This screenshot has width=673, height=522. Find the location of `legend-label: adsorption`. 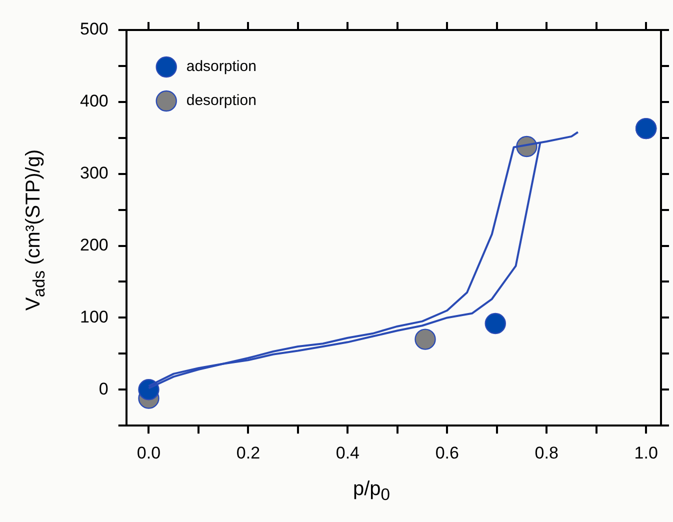

legend-label: adsorption is located at coordinates (221, 67).